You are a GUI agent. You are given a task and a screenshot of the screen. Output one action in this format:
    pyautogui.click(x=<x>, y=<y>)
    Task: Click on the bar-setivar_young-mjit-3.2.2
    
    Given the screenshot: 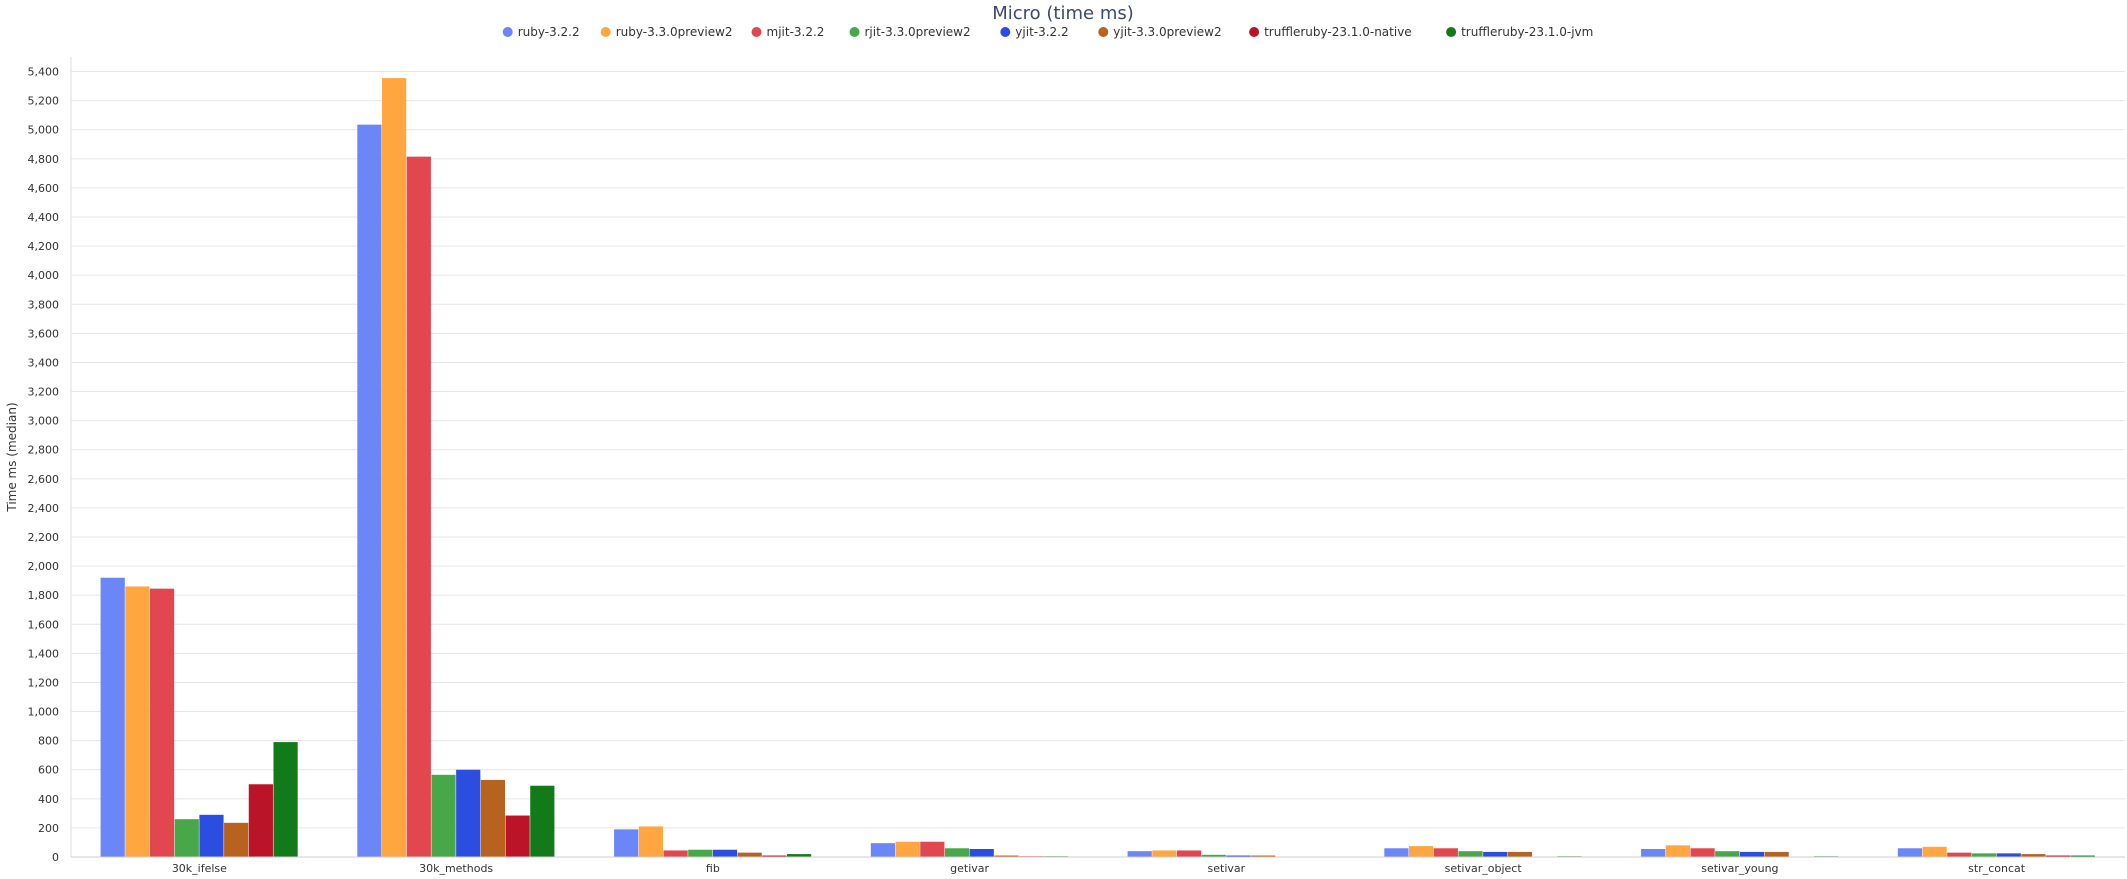 What is the action you would take?
    pyautogui.click(x=1702, y=852)
    